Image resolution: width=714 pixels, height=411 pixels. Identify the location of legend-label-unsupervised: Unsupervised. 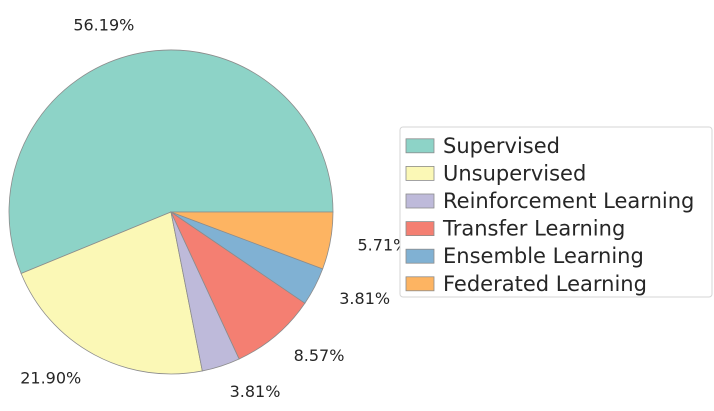
(514, 173).